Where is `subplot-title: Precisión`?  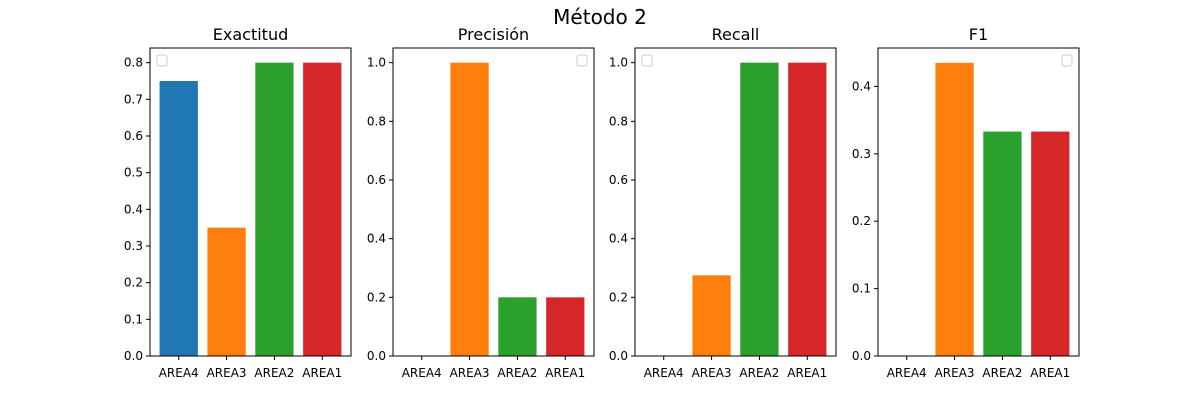 subplot-title: Precisión is located at coordinates (493, 34).